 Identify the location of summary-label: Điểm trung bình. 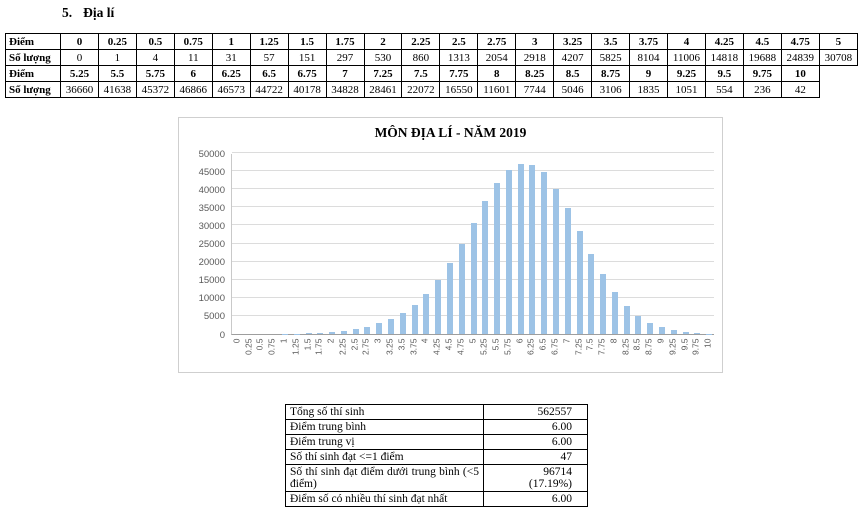
(384, 427).